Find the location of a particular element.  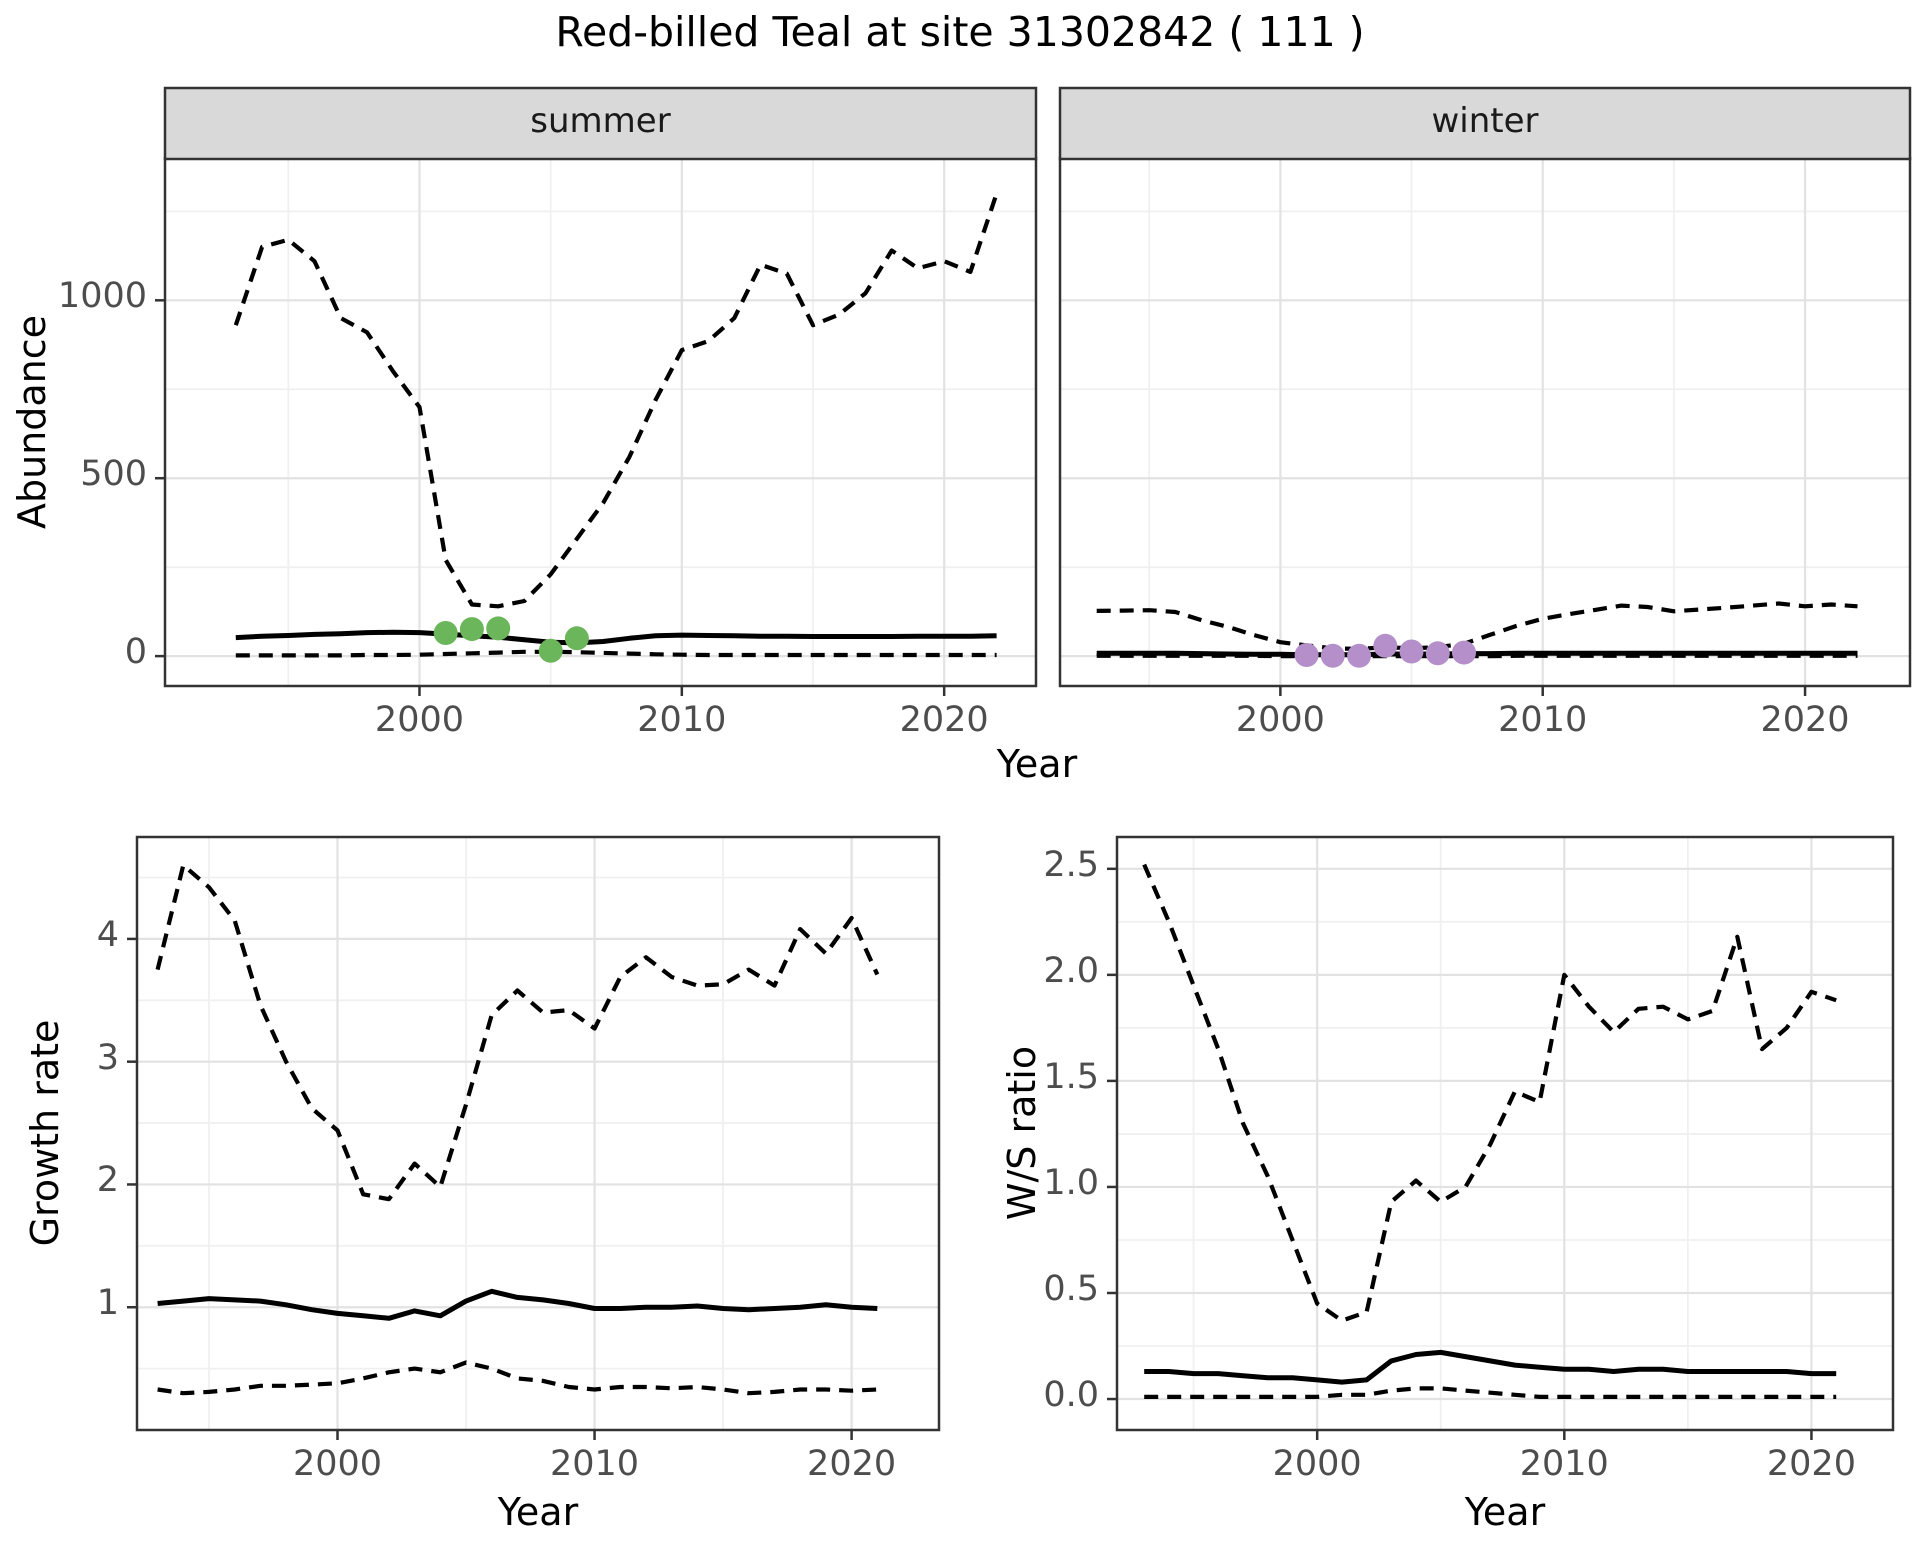

ws-ratio-x-tick-label: 2020 is located at coordinates (1811, 1464).